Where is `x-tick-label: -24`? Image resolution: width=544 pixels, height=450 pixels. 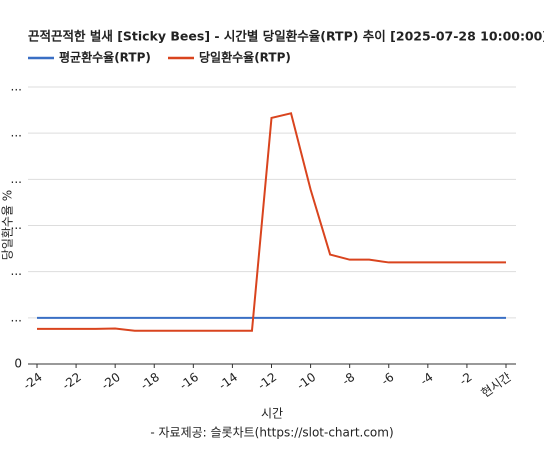
x-tick-label: -24 is located at coordinates (33, 381).